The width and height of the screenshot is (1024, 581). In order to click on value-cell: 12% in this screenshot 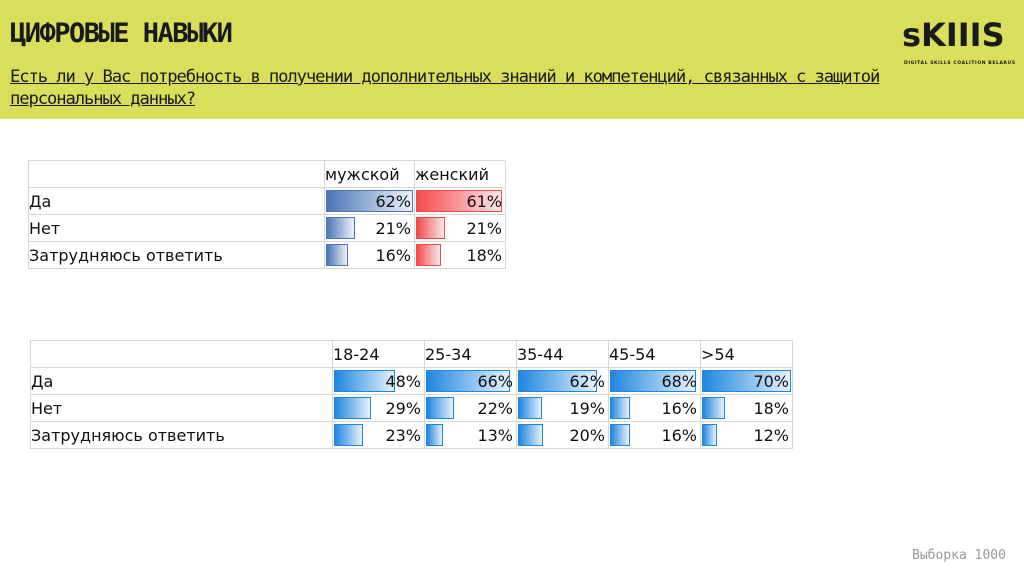, I will do `click(746, 435)`.